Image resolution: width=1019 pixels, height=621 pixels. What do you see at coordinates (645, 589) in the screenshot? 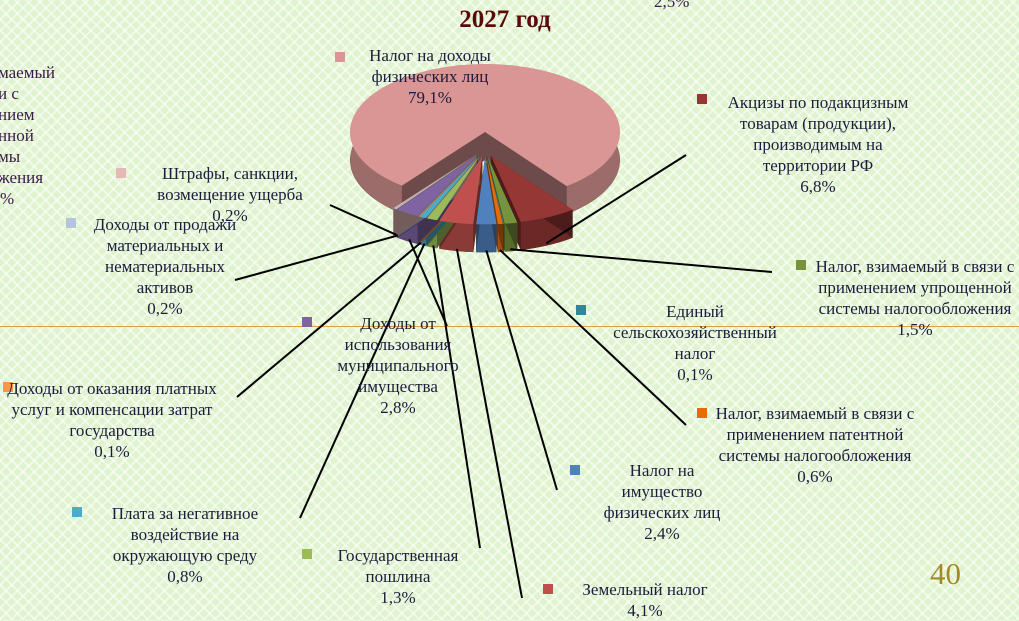
I see `category-label: Земельный налог` at bounding box center [645, 589].